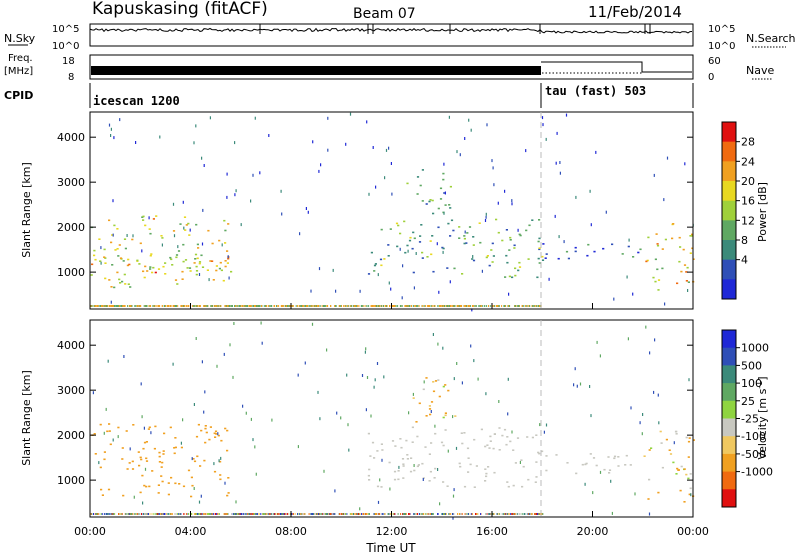 This screenshot has width=800, height=558. Describe the element at coordinates (729, 210) in the screenshot. I see `colorbar-frame` at that location.